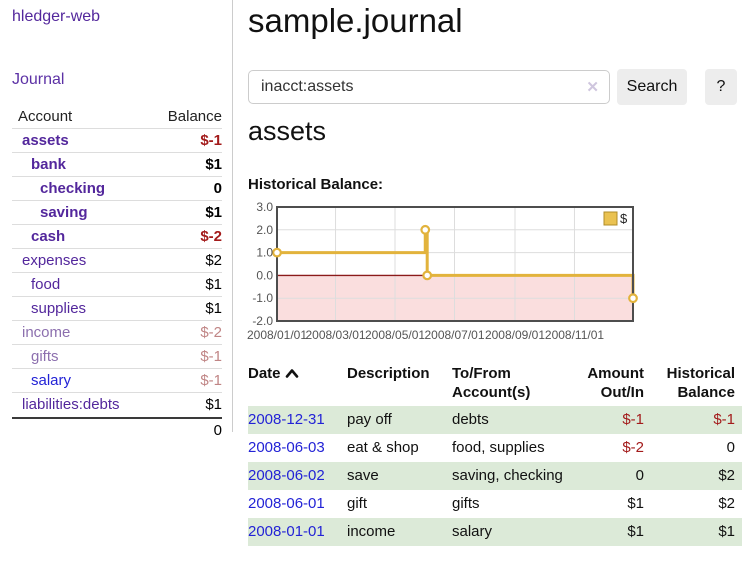 The image size is (742, 582). Describe the element at coordinates (652, 87) in the screenshot. I see `search-button: Search` at that location.